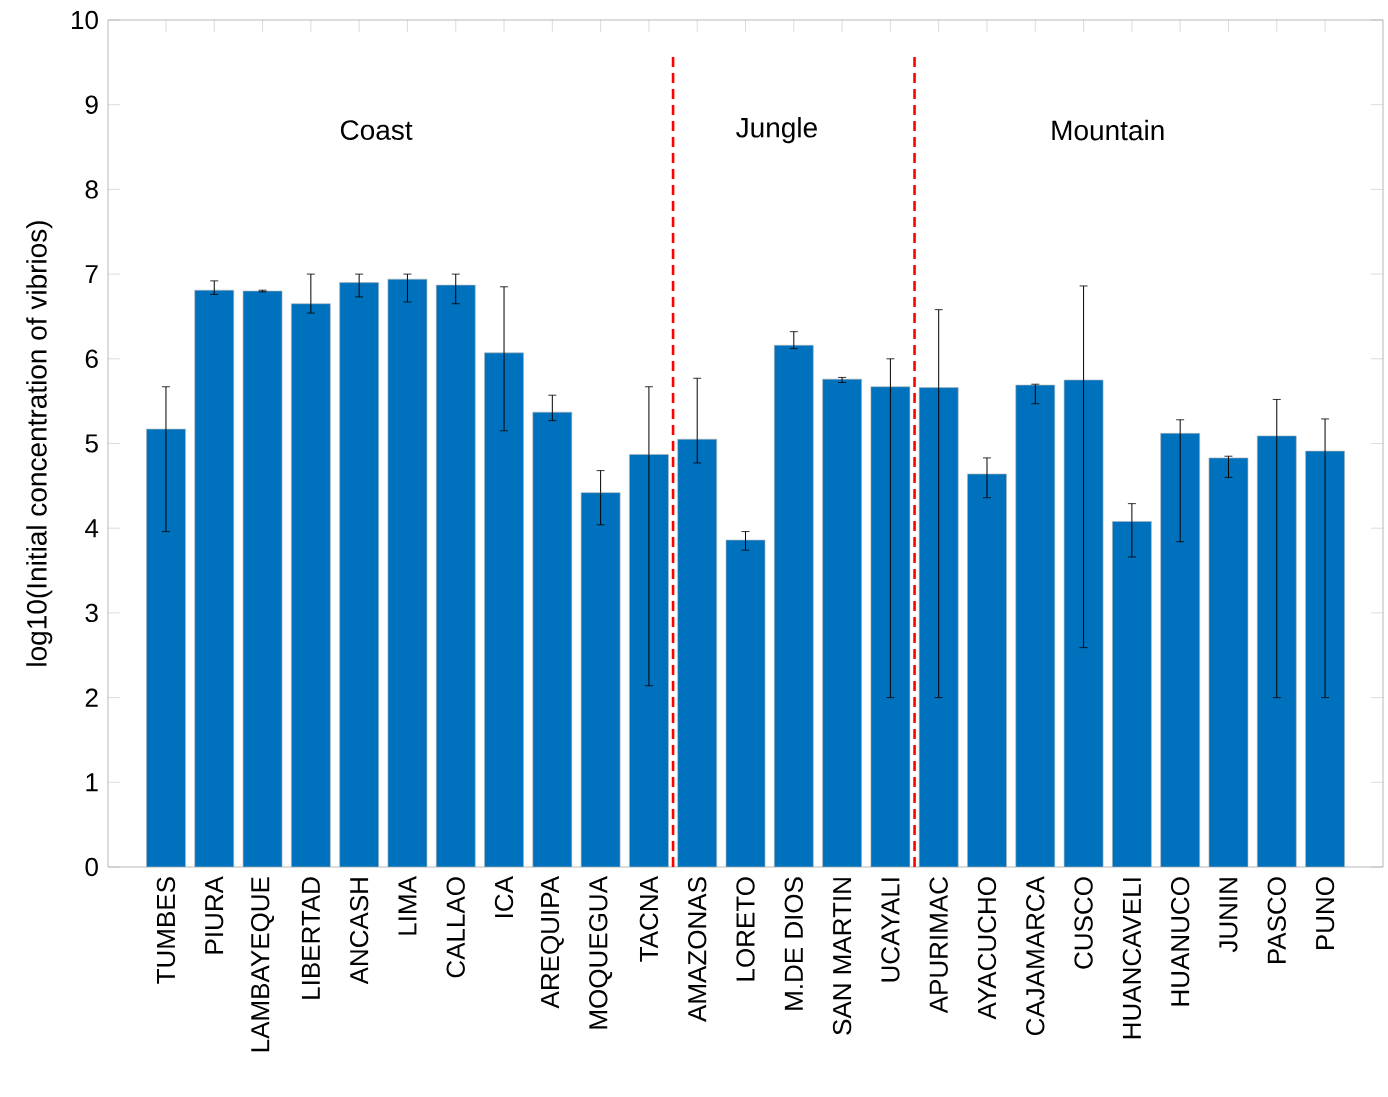 The height and width of the screenshot is (1097, 1388). What do you see at coordinates (310, 938) in the screenshot?
I see `x-tick-label: LIBERTAD` at bounding box center [310, 938].